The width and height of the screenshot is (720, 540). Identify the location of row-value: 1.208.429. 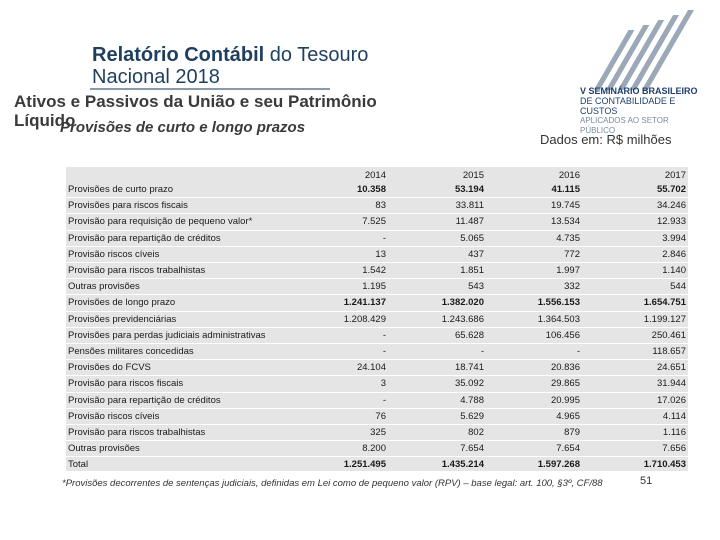
(364, 319).